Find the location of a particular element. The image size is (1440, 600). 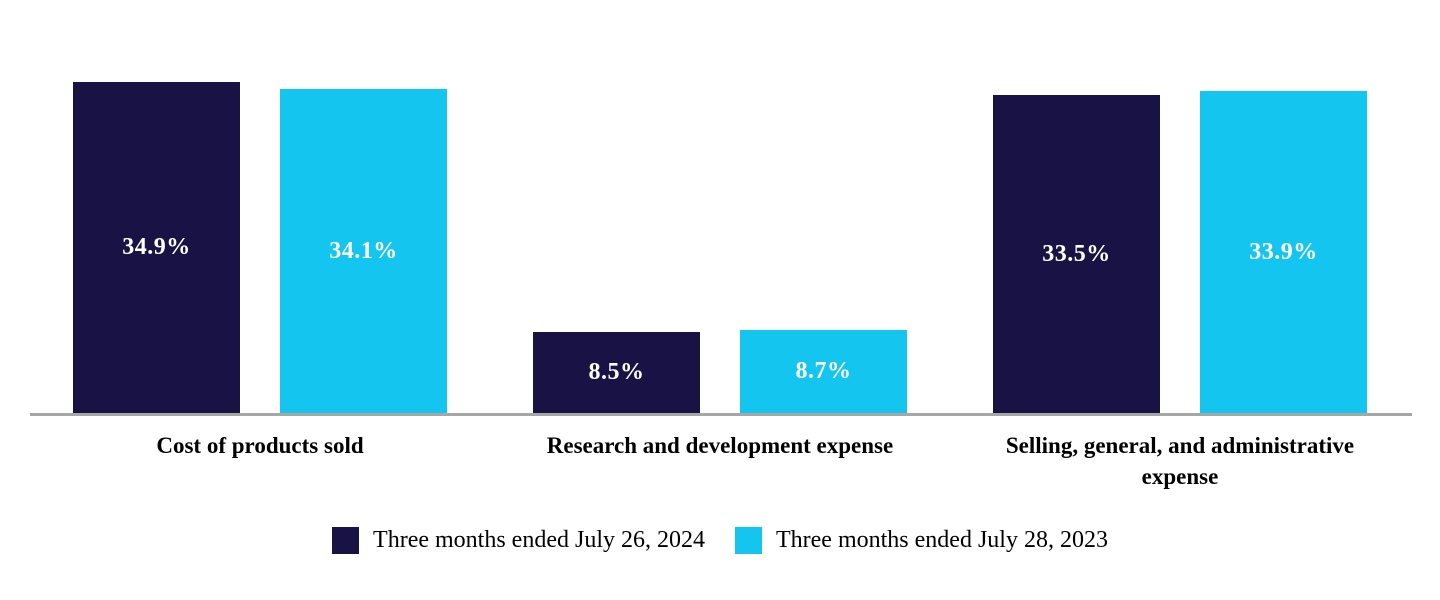

category-label-cost-of-products-sold: Cost of products sold is located at coordinates (260, 445).